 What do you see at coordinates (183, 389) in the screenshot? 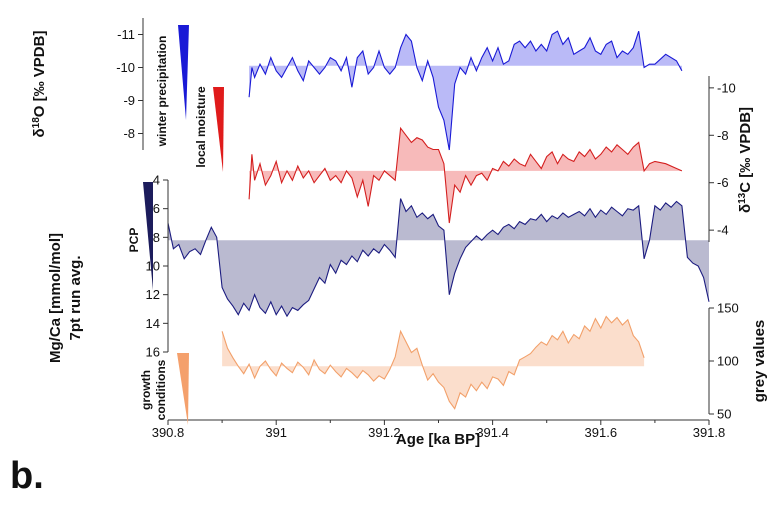
I see `growth-conditions-wedge` at bounding box center [183, 389].